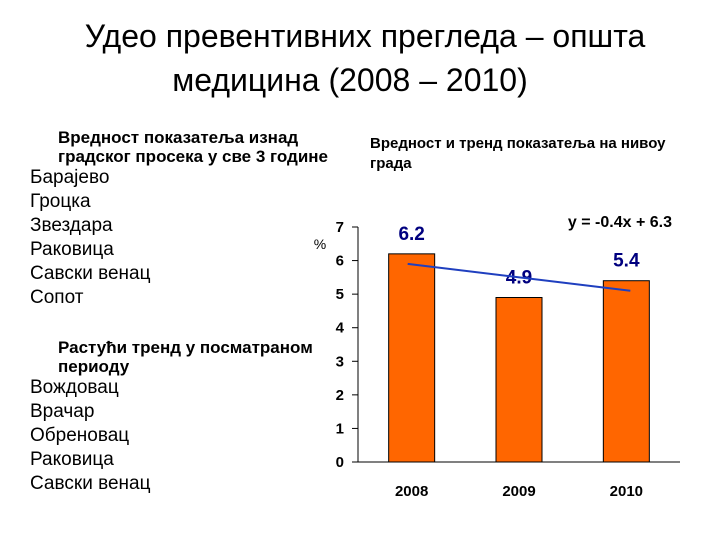 The width and height of the screenshot is (720, 540). I want to click on title-line-1: Удео превентивних прегледа – општа, so click(365, 36).